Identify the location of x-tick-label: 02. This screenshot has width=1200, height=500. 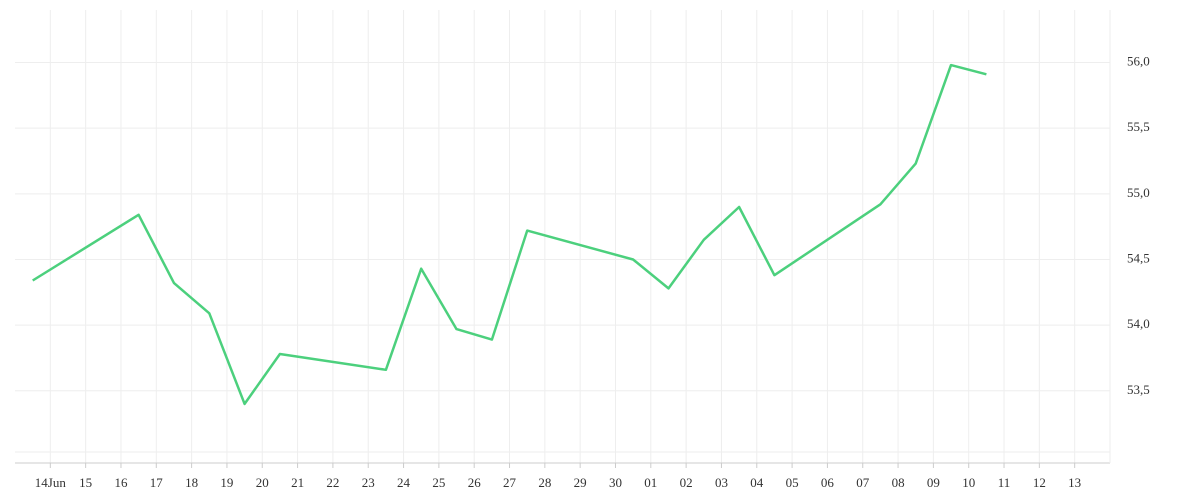
(686, 482).